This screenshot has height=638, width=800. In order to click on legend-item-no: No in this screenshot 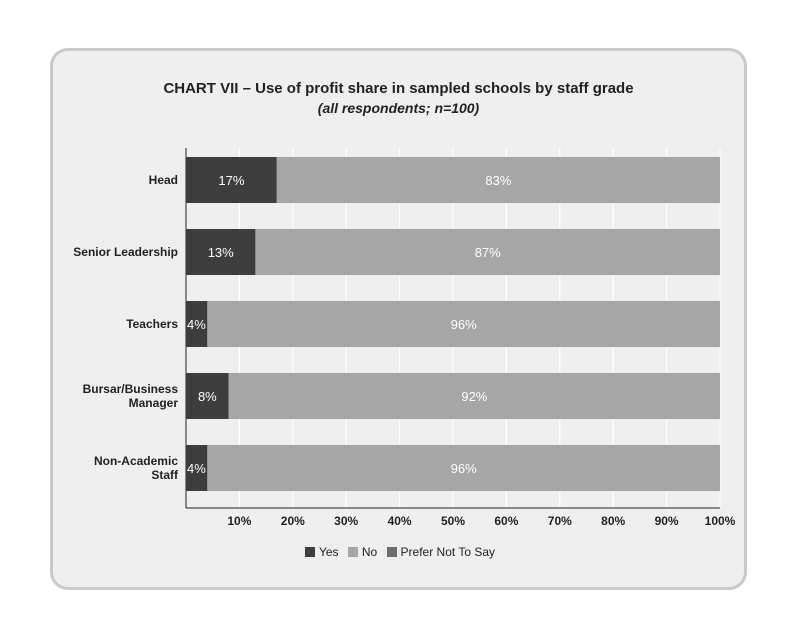, I will do `click(362, 552)`.